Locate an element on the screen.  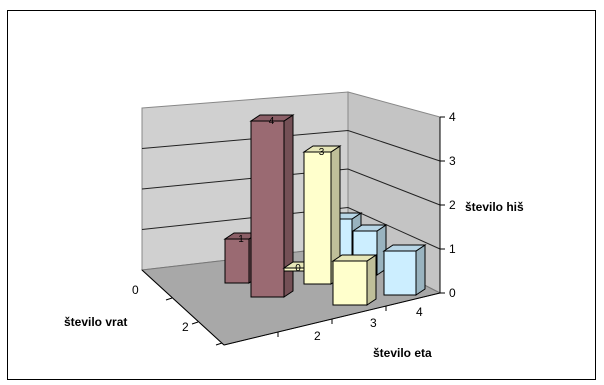
y-tick-label: 2 is located at coordinates (185, 327).